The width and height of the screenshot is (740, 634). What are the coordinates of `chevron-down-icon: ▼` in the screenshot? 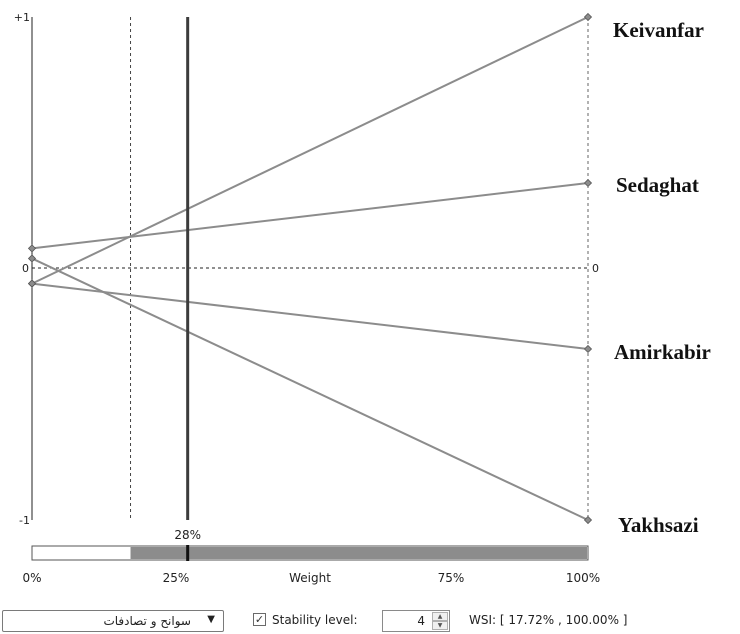 It's located at (211, 619).